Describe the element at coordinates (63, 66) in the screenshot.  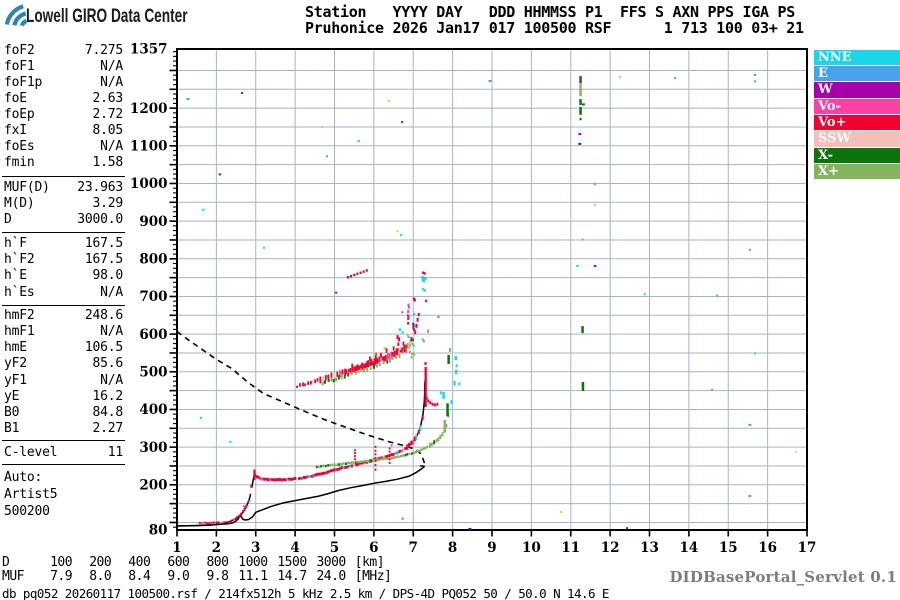
I see `param-row-foF1: foF1 N/A` at that location.